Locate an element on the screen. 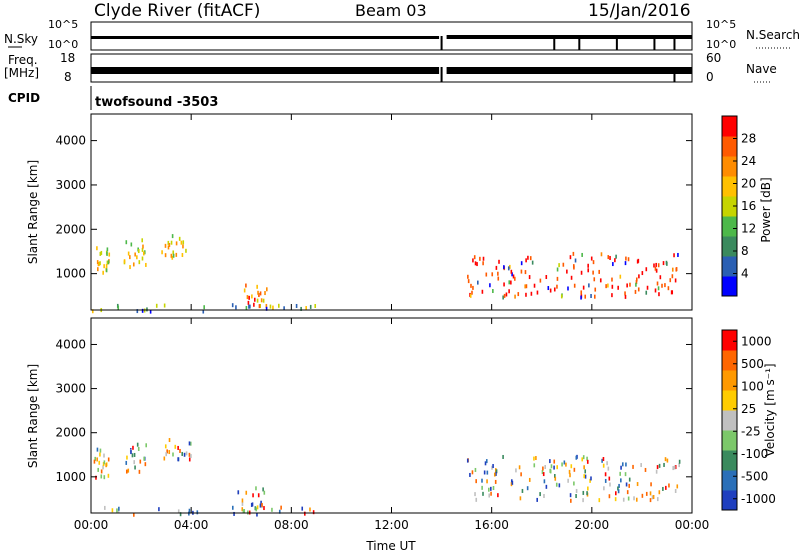 Image resolution: width=800 pixels, height=554 pixels. nsky-label: N.Sky is located at coordinates (21, 39).